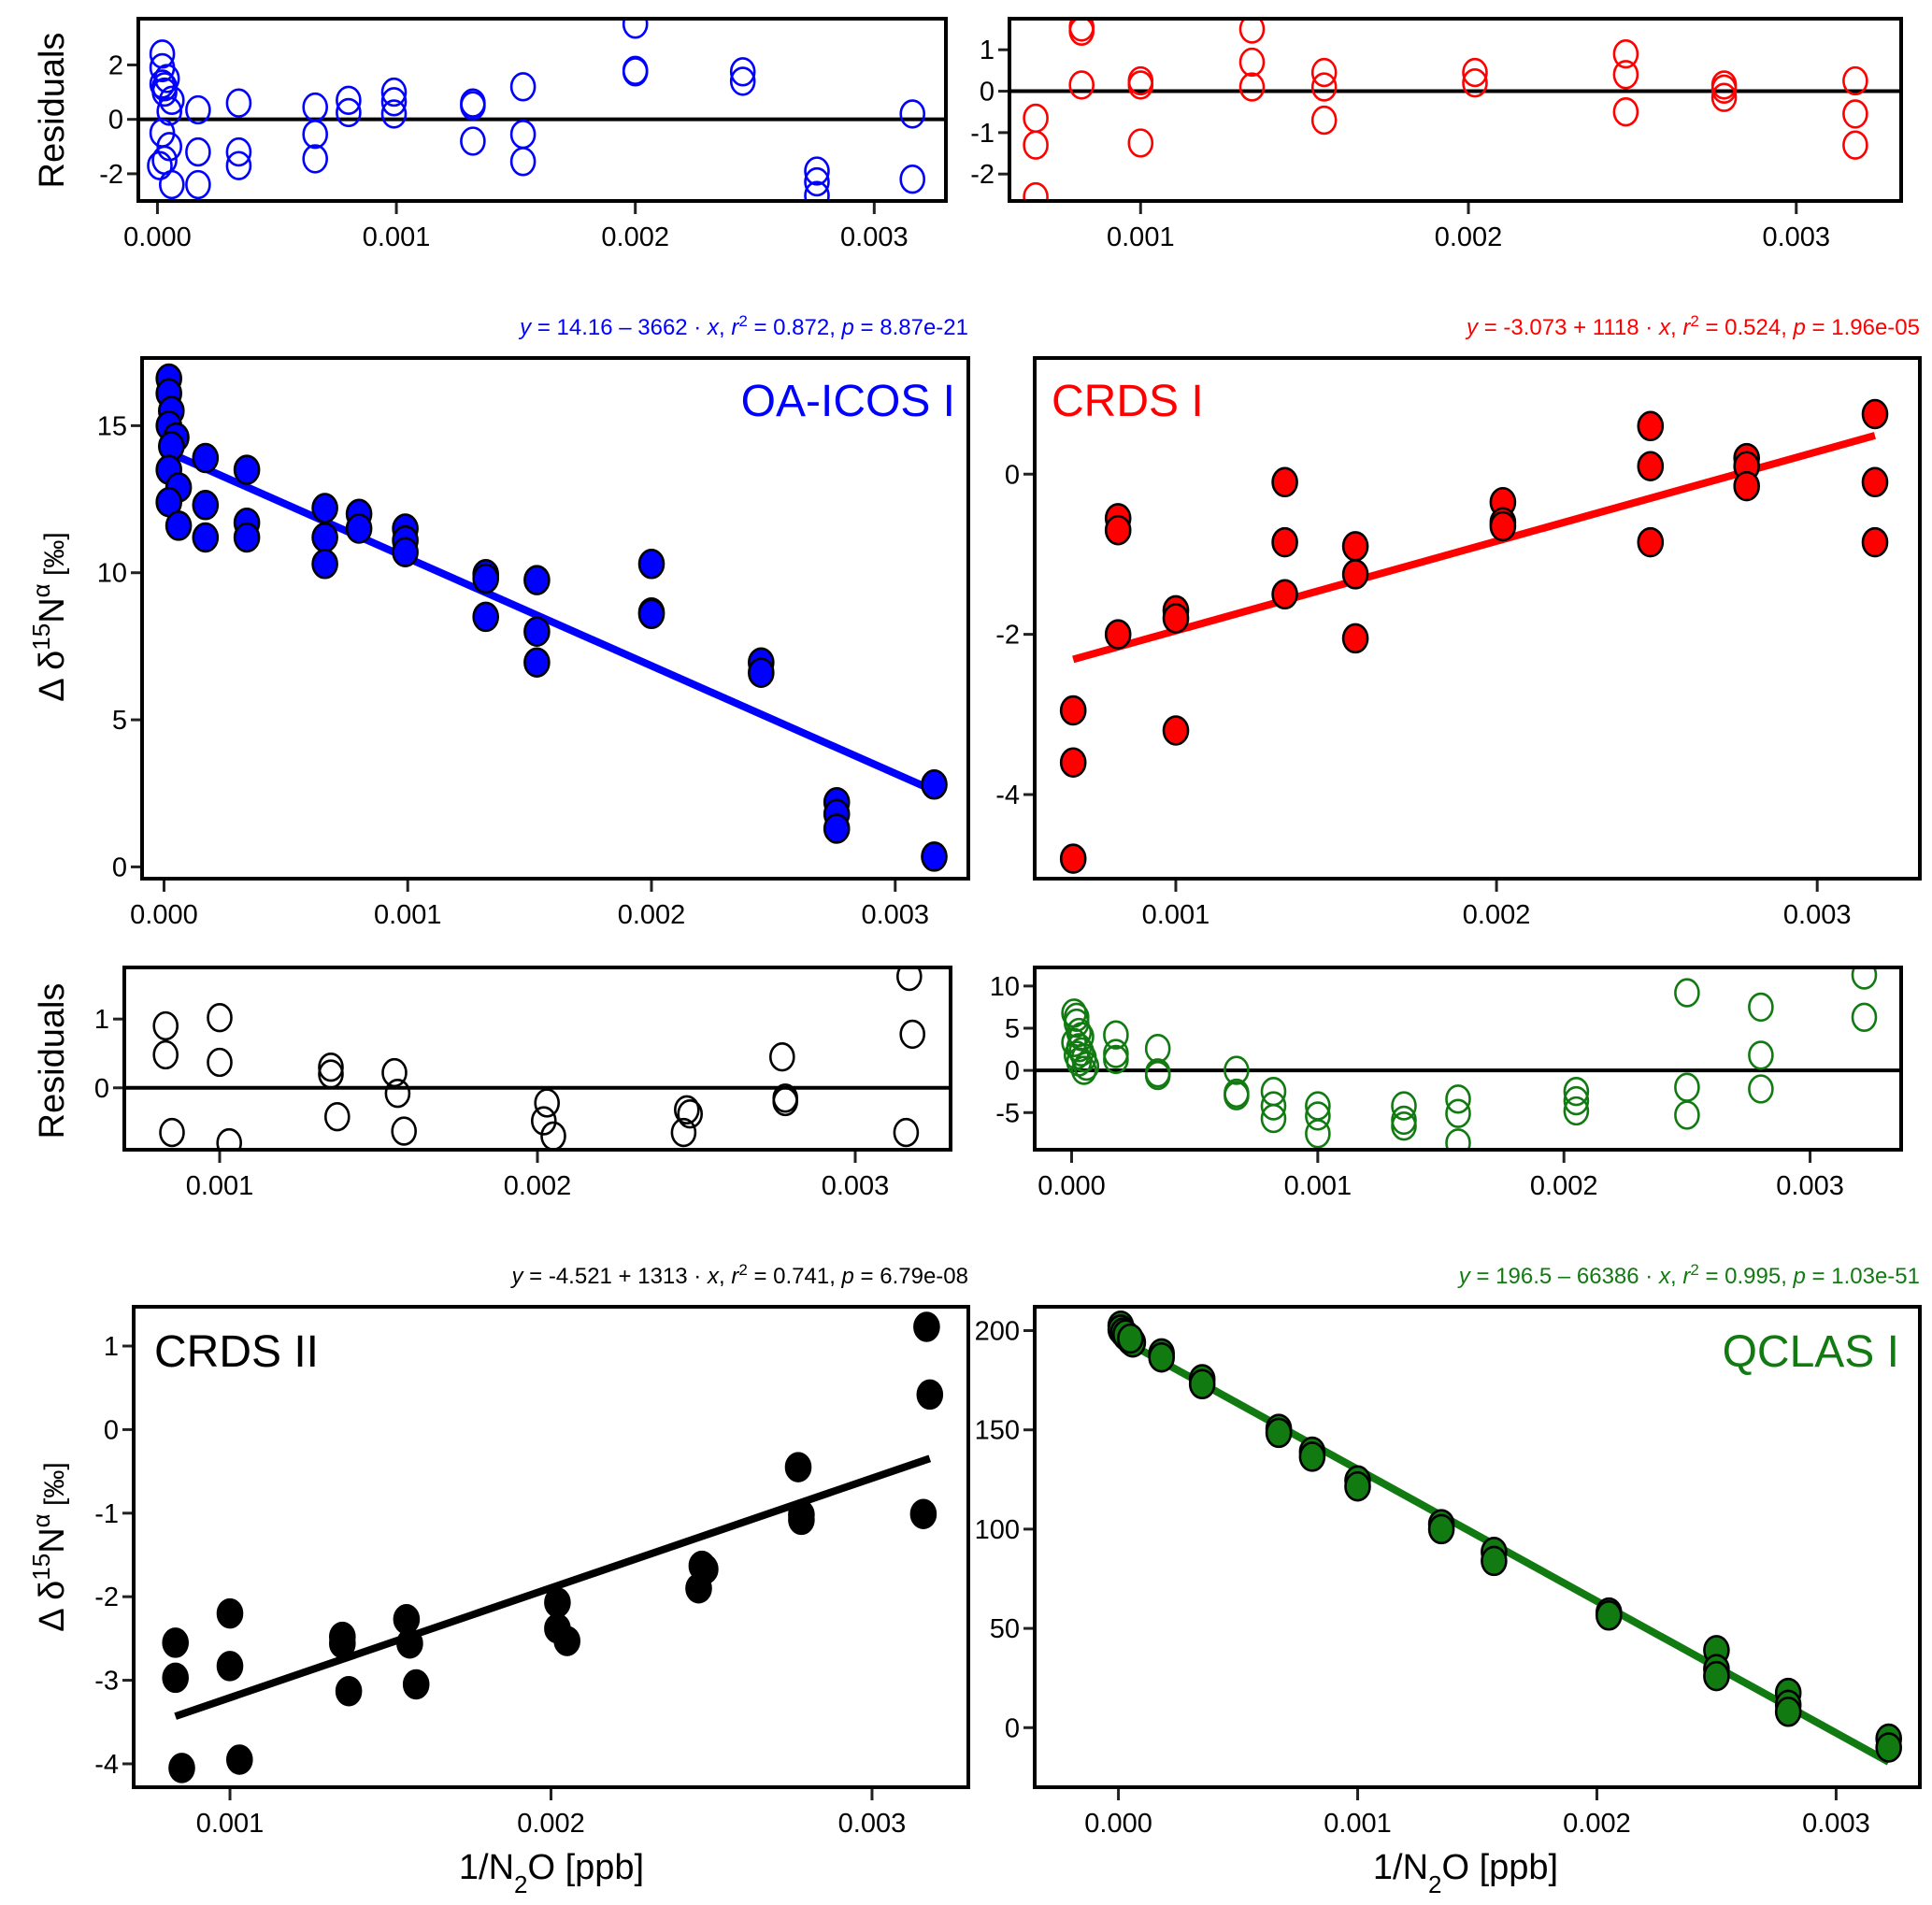  Describe the element at coordinates (101, 1020) in the screenshot. I see `y-tick-label: 1` at that location.